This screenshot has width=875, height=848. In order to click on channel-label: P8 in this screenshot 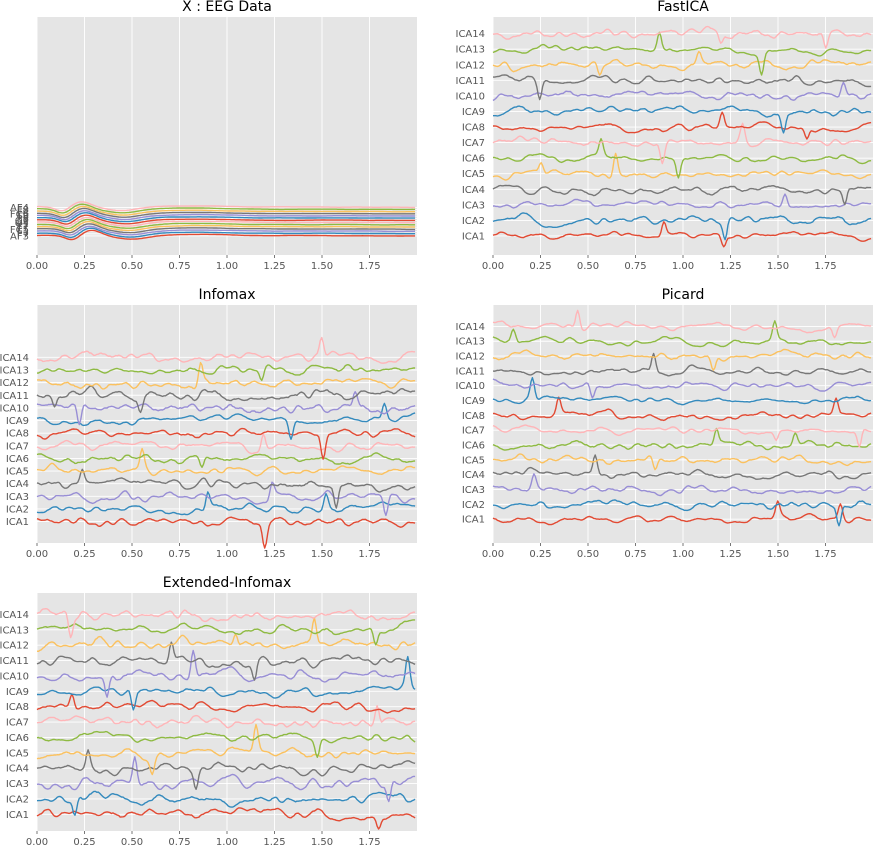, I will do `click(23, 219)`.